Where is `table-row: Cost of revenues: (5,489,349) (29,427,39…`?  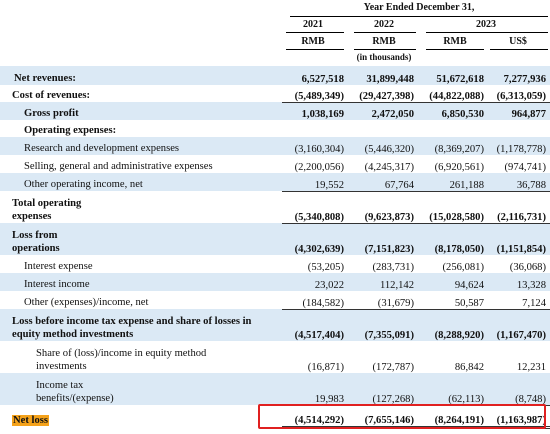
table-row: Cost of revenues: (5,489,349) (29,427,39… is located at coordinates (275, 94).